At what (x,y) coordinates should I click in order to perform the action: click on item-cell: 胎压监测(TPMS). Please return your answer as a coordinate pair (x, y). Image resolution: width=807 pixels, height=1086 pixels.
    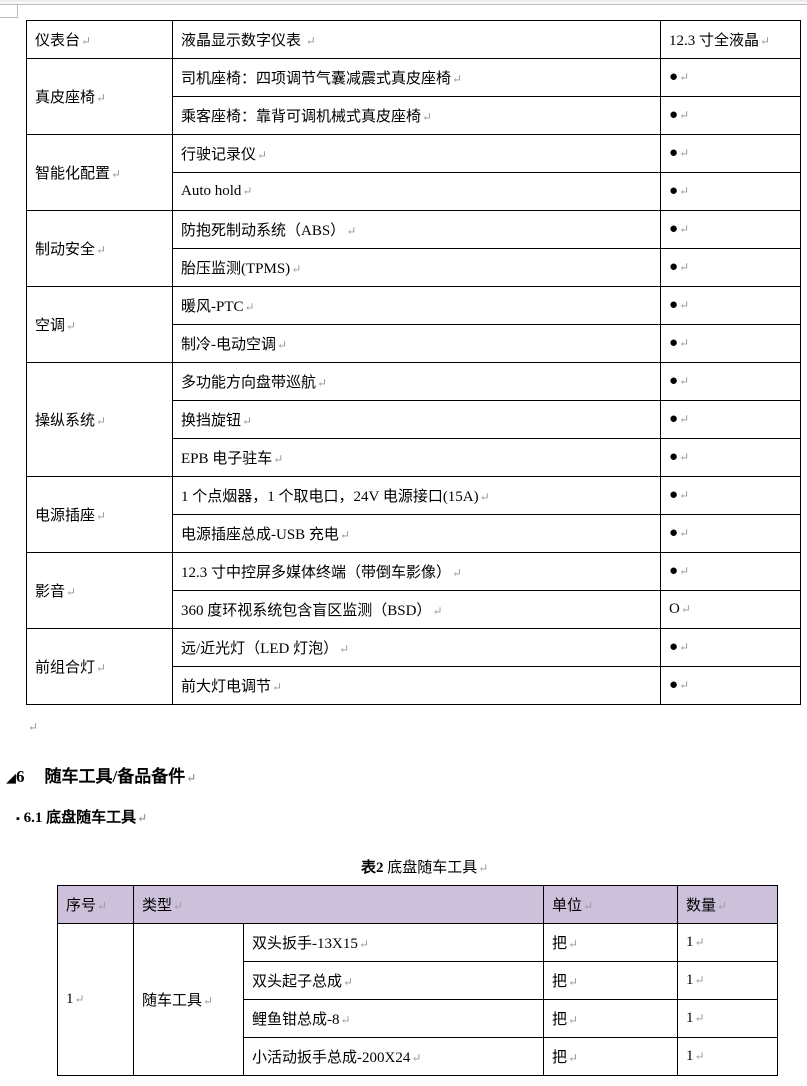
    Looking at the image, I should click on (416, 267).